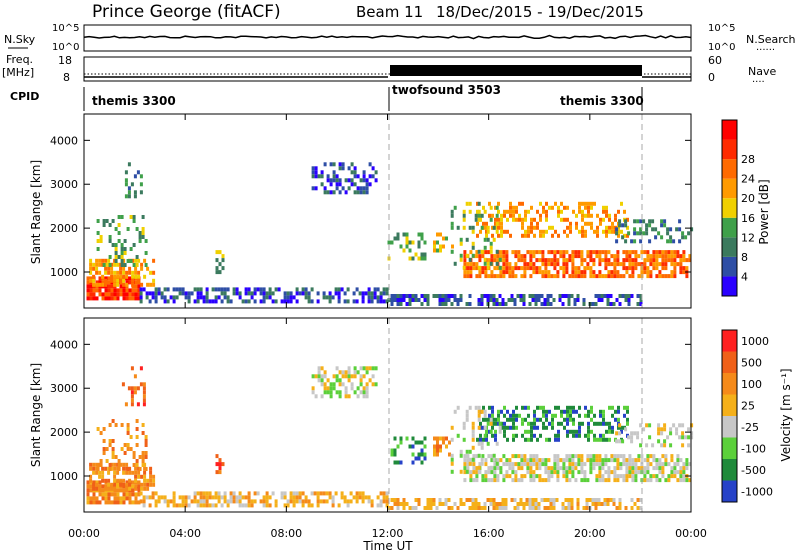 This screenshot has width=800, height=554. I want to click on power-colorbar-tick: 24, so click(748, 179).